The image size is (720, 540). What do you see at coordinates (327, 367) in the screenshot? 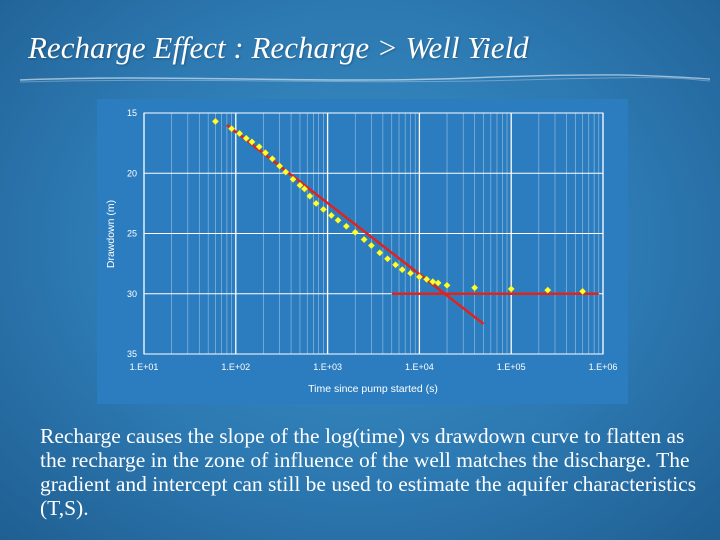
I see `x-tick-label: 1.E+03` at bounding box center [327, 367].